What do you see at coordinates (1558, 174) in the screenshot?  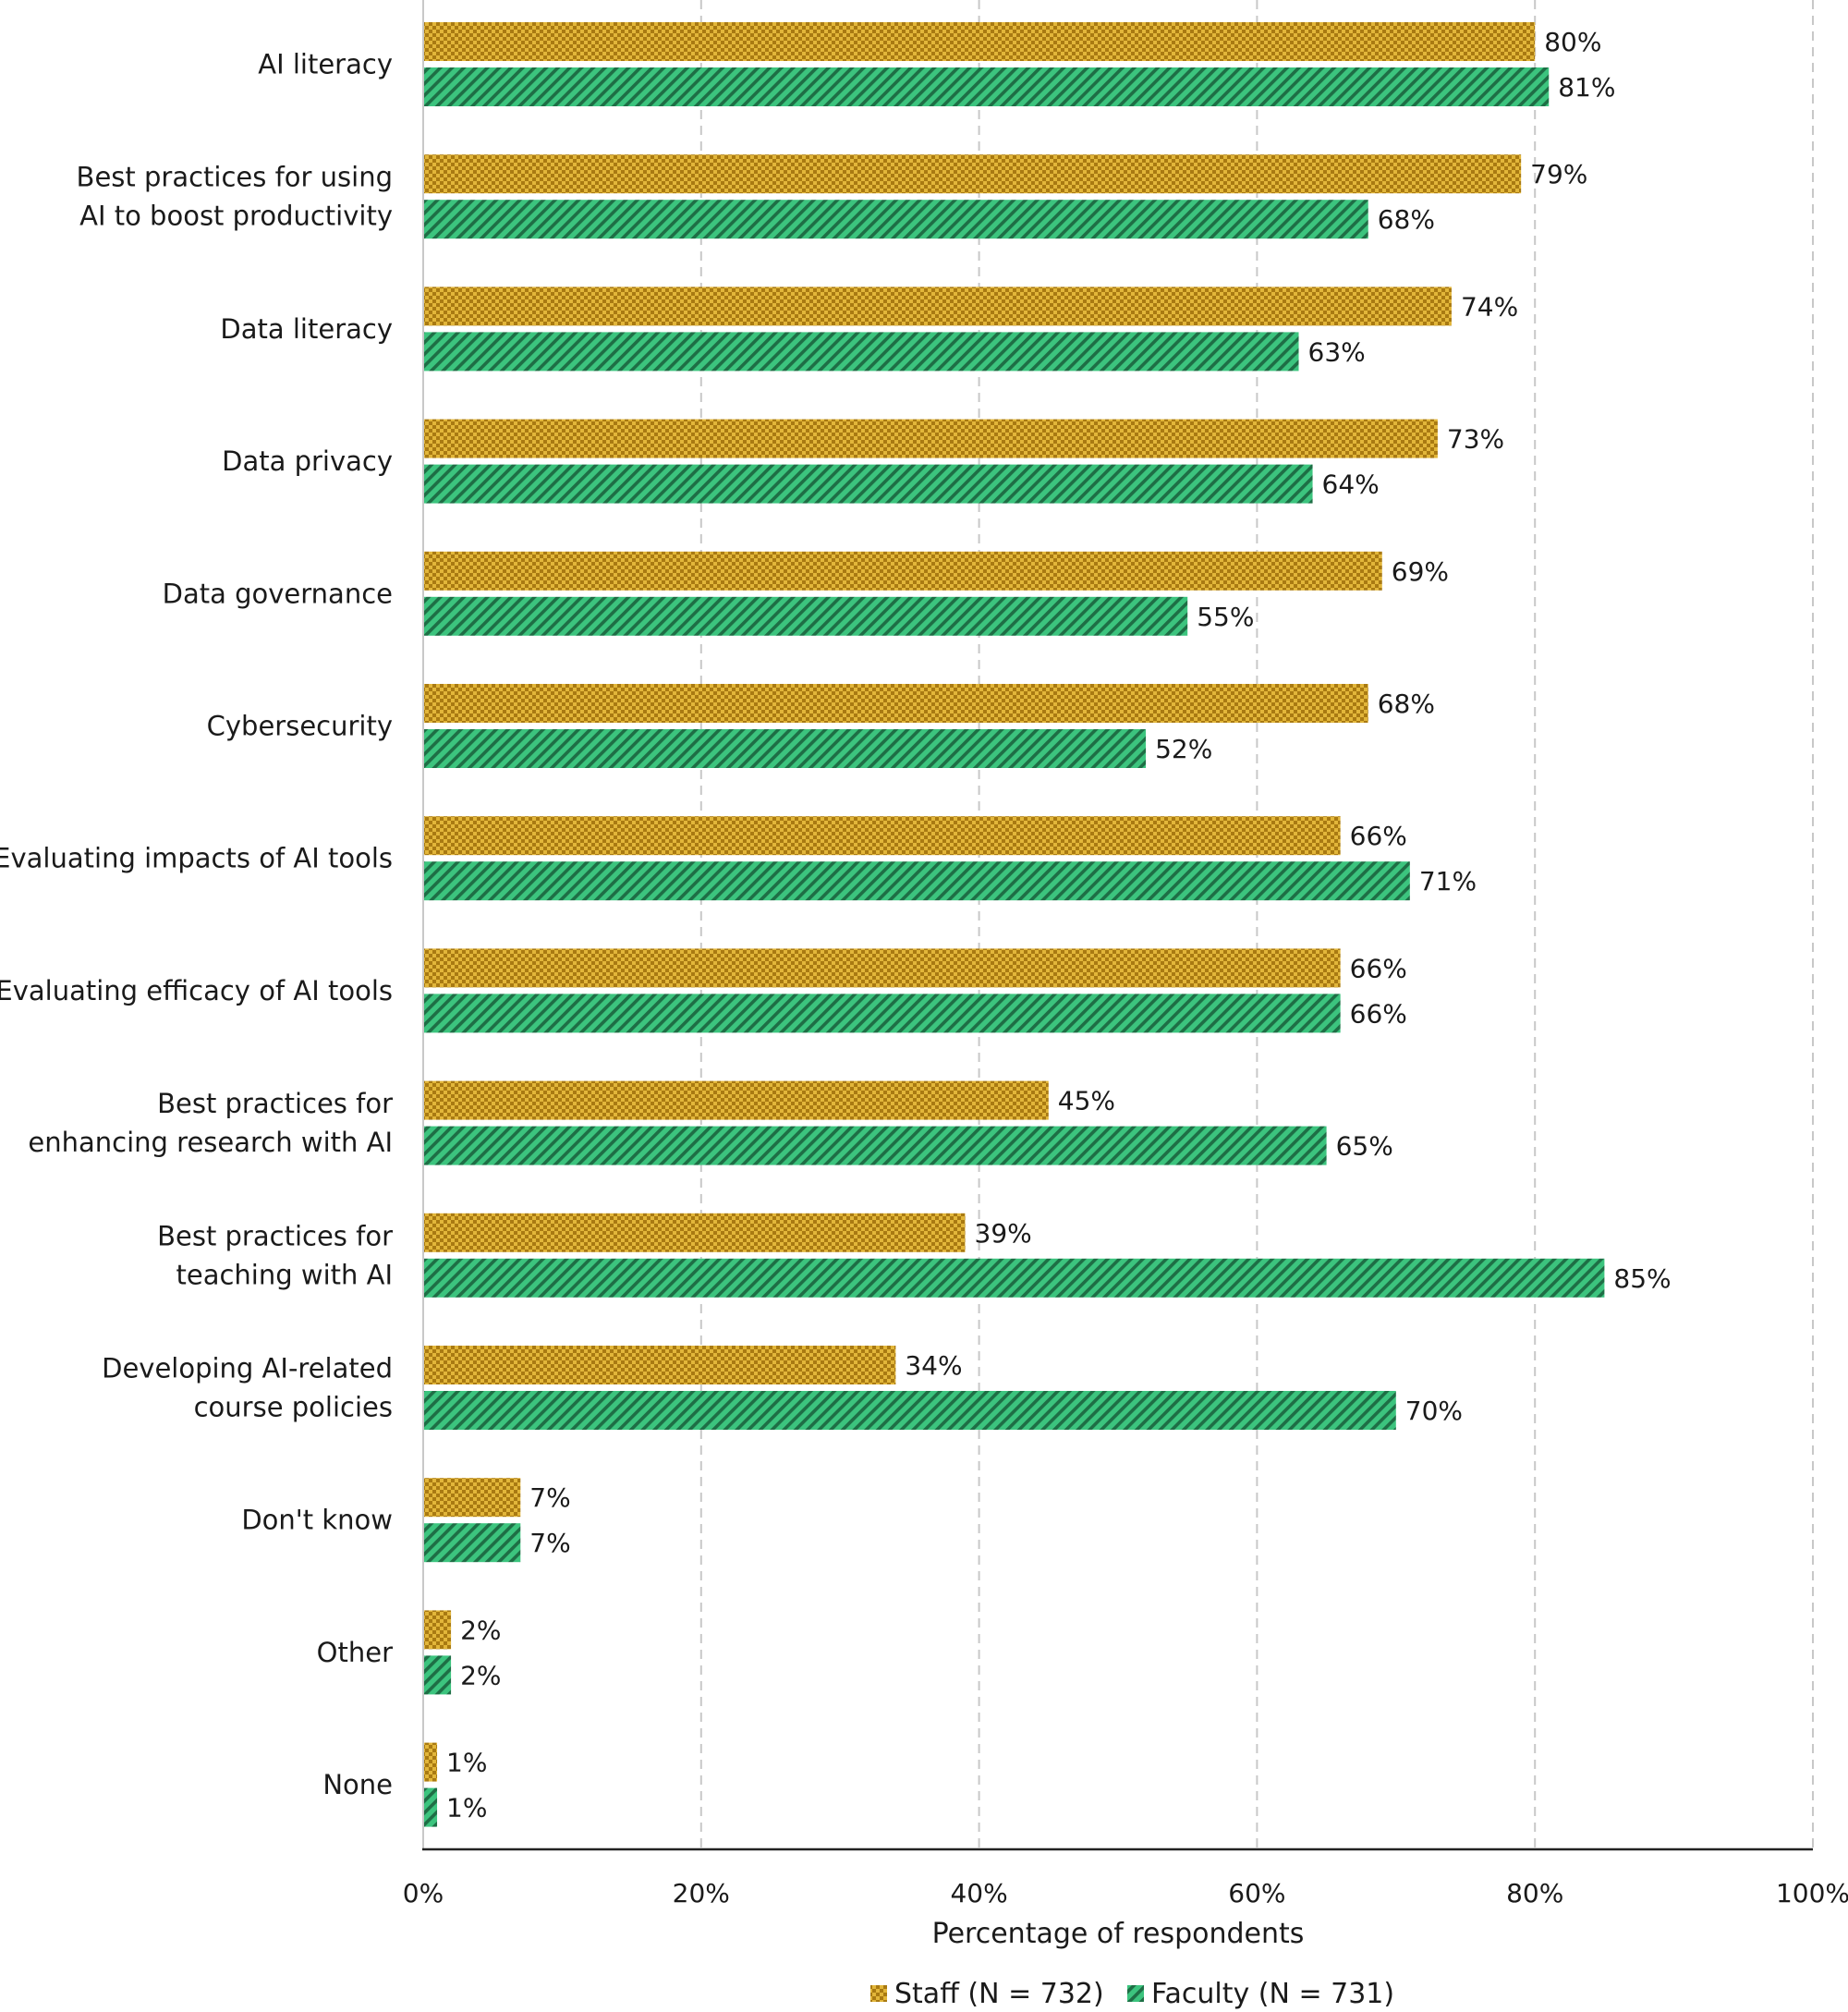 I see `value-label: 79%` at bounding box center [1558, 174].